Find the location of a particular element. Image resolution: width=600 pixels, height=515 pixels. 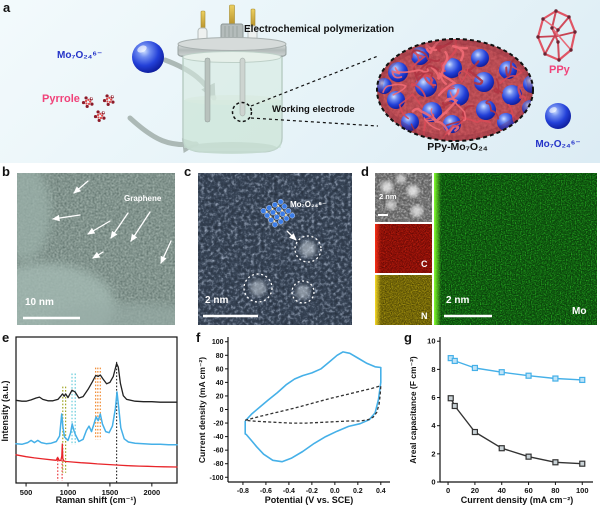

cage-nodes is located at coordinates (556, 35).